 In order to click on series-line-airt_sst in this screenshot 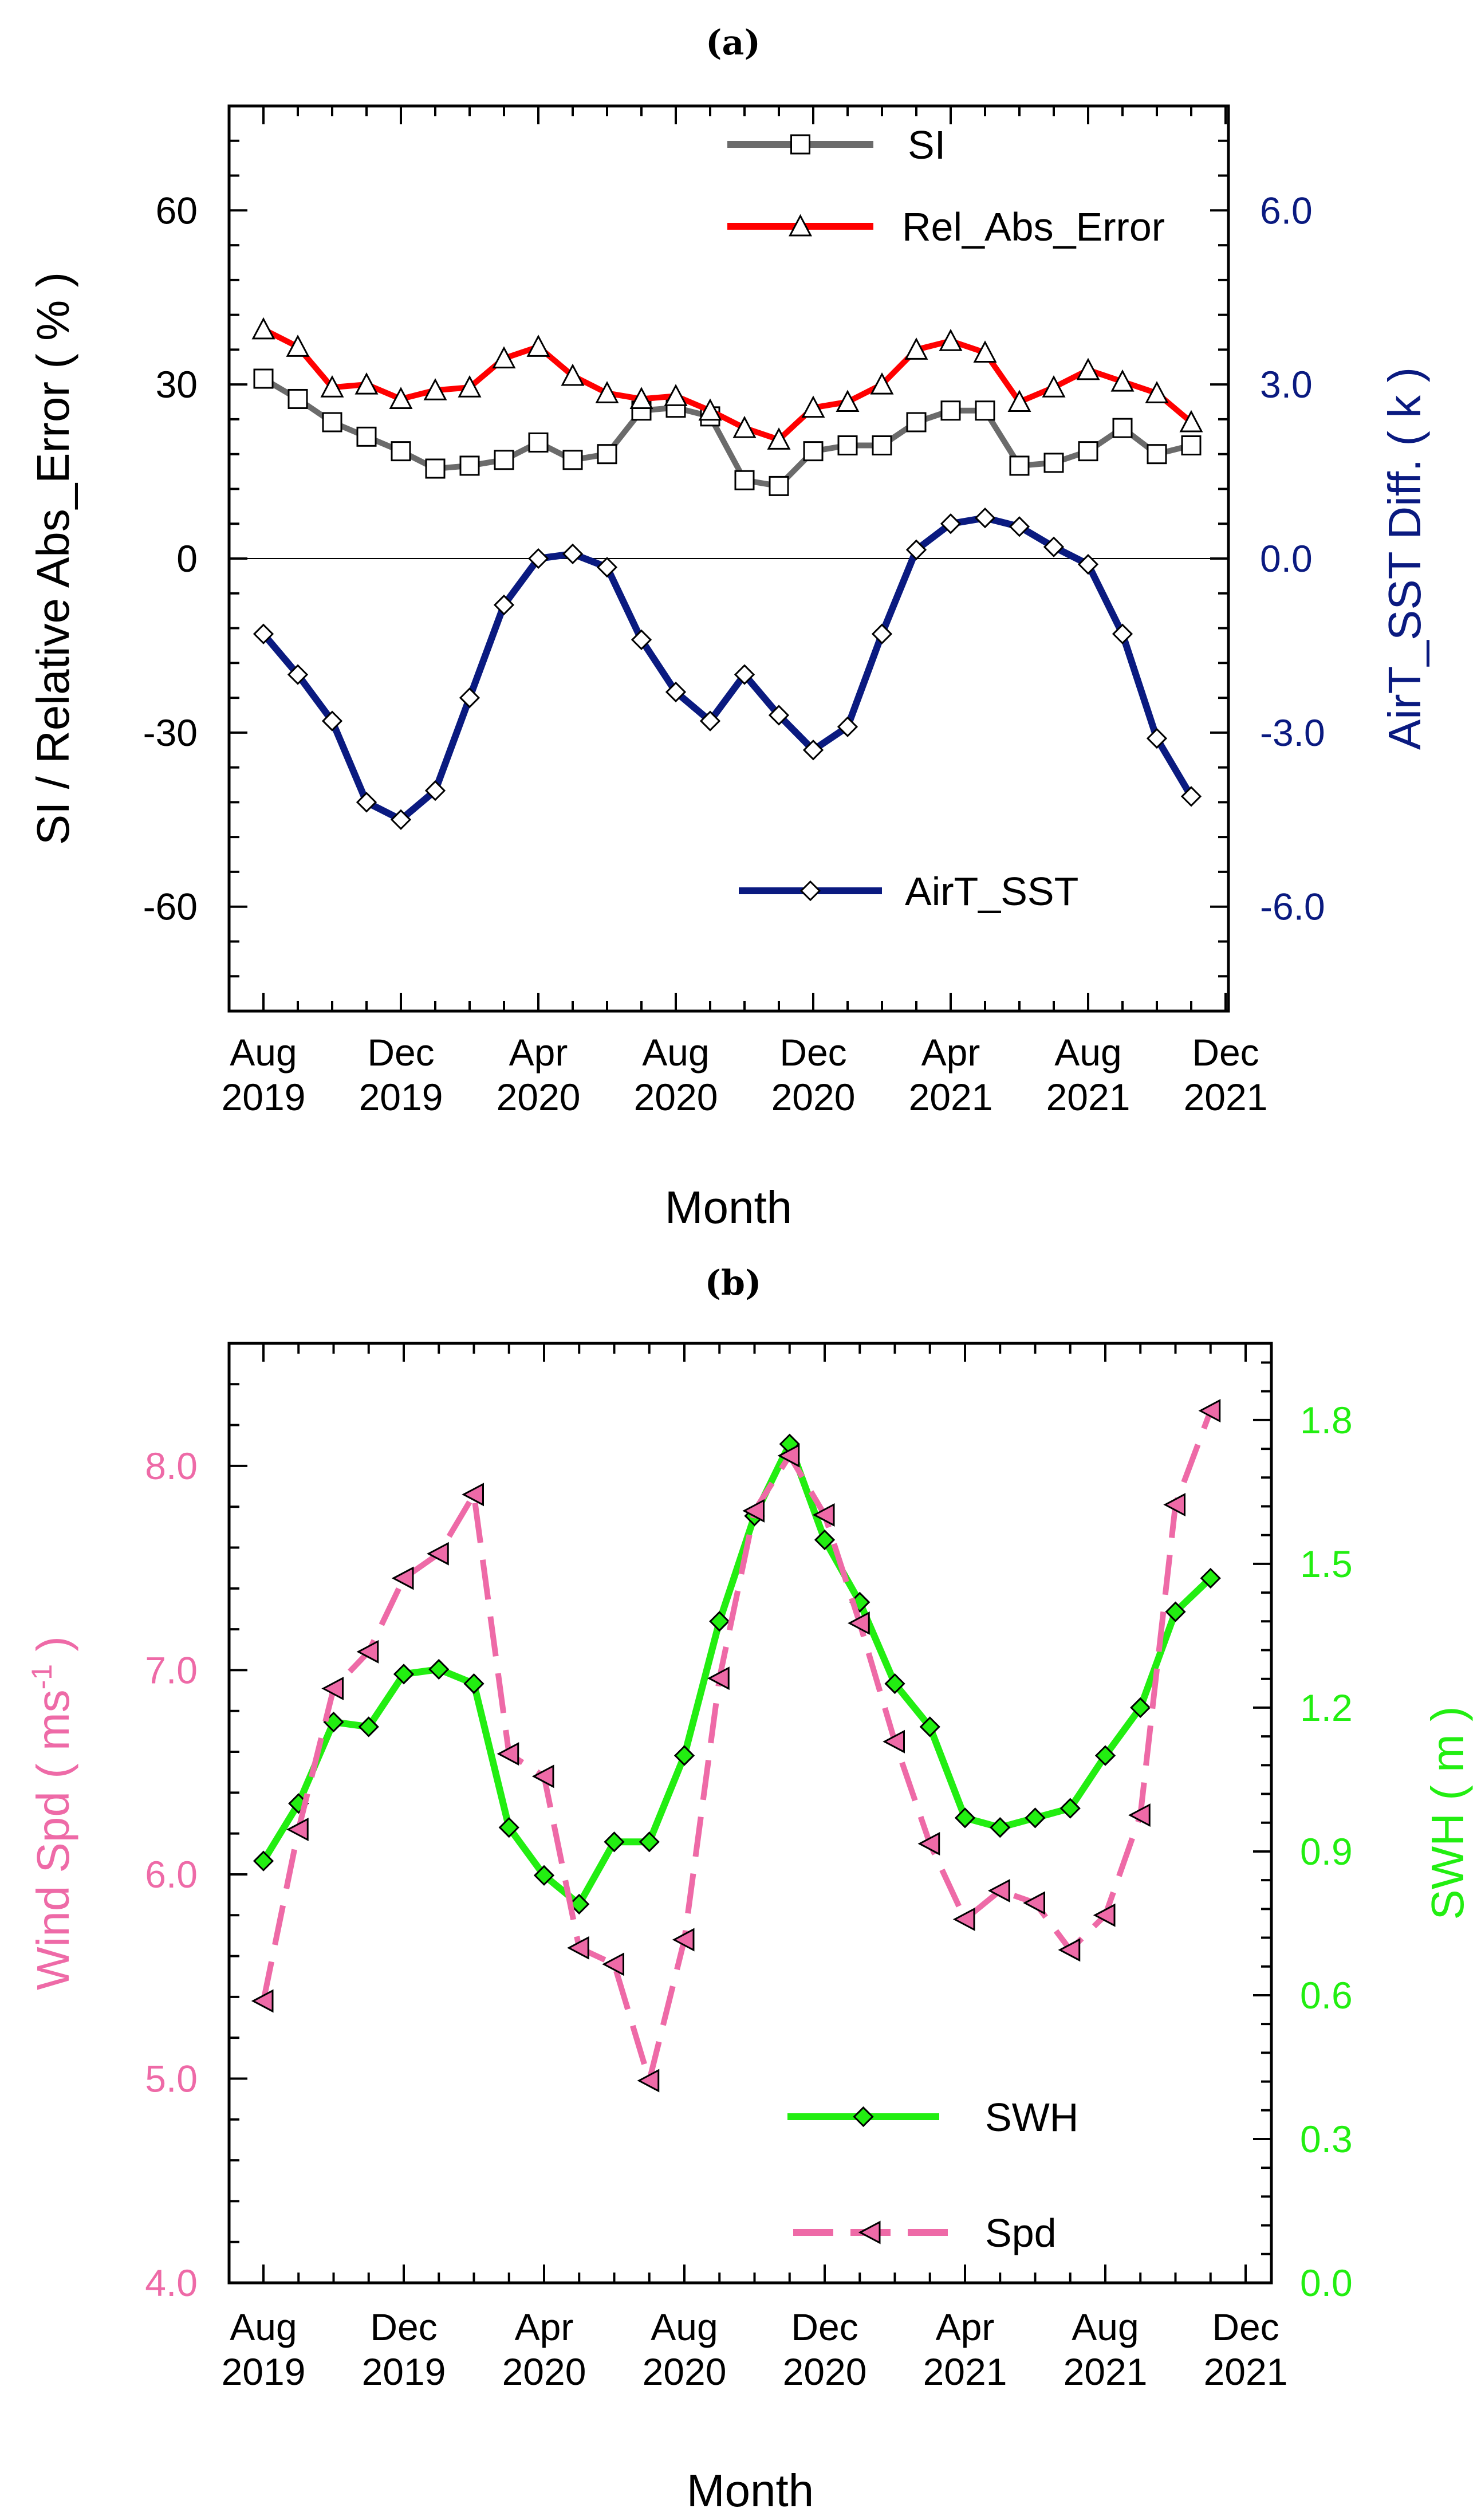, I will do `click(728, 668)`.